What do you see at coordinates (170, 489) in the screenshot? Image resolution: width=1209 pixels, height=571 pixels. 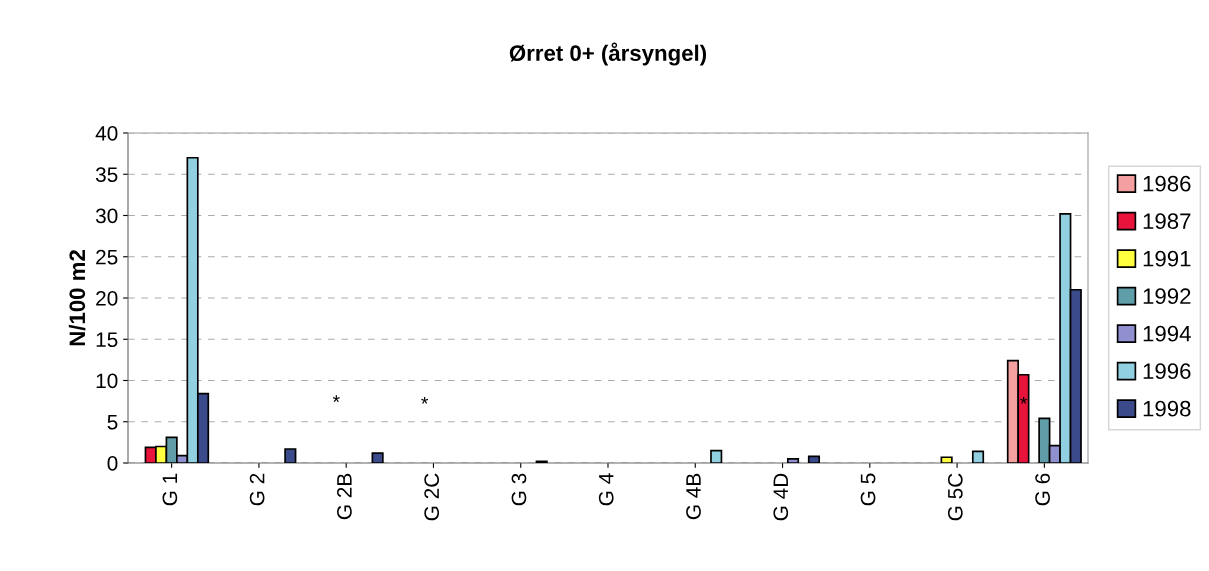 I see `x-tick-label: G 1` at bounding box center [170, 489].